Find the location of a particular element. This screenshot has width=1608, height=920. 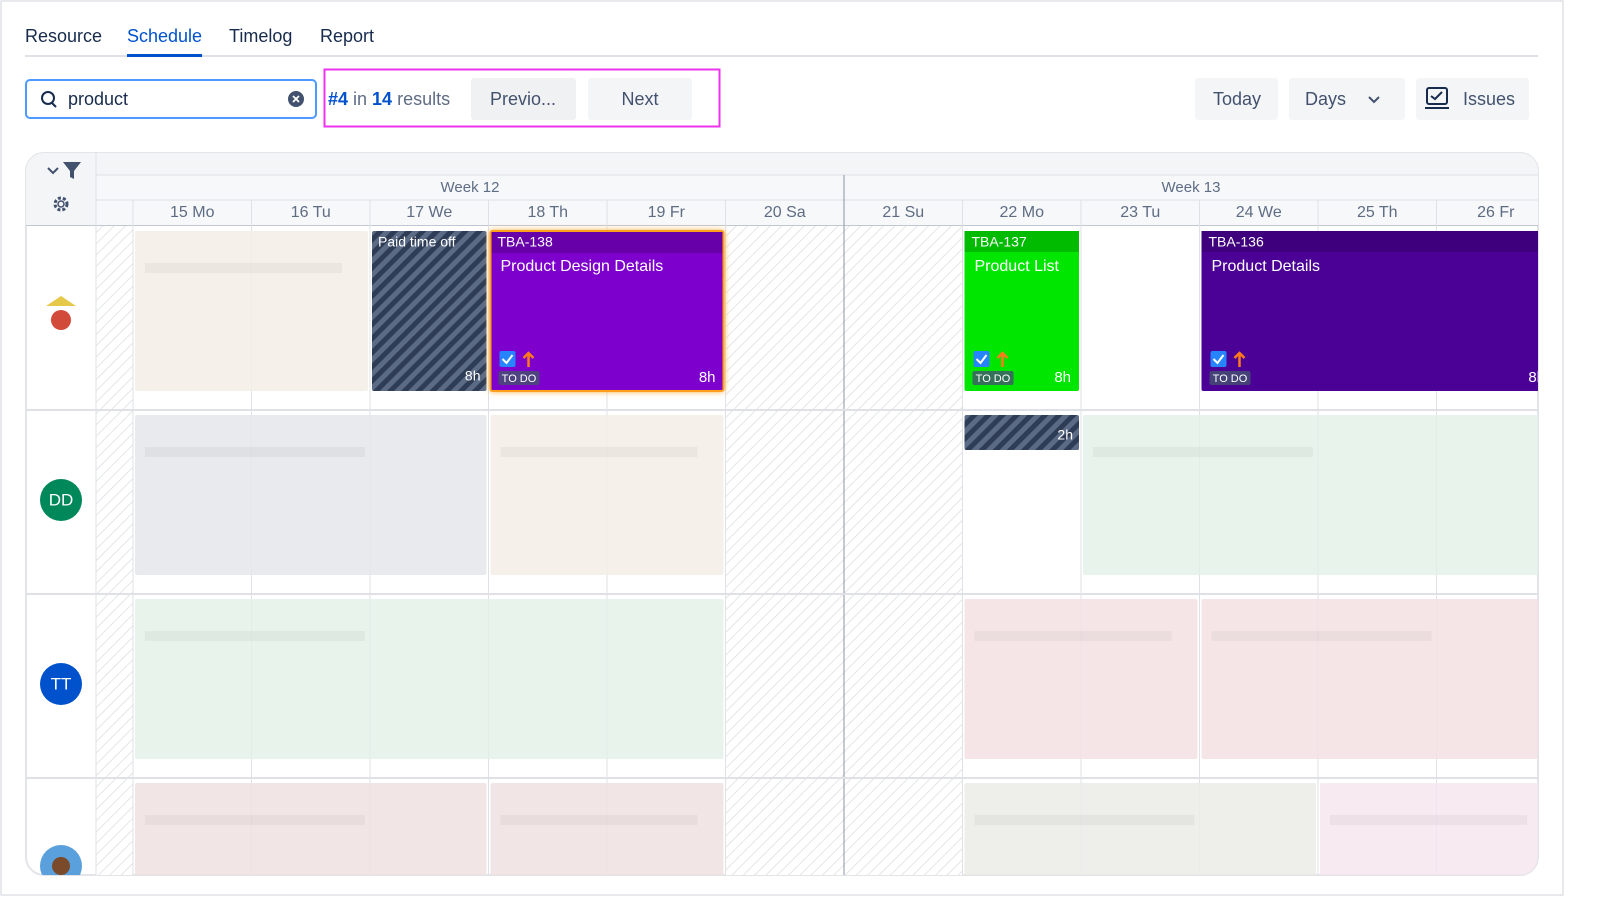

next-button is located at coordinates (640, 99).